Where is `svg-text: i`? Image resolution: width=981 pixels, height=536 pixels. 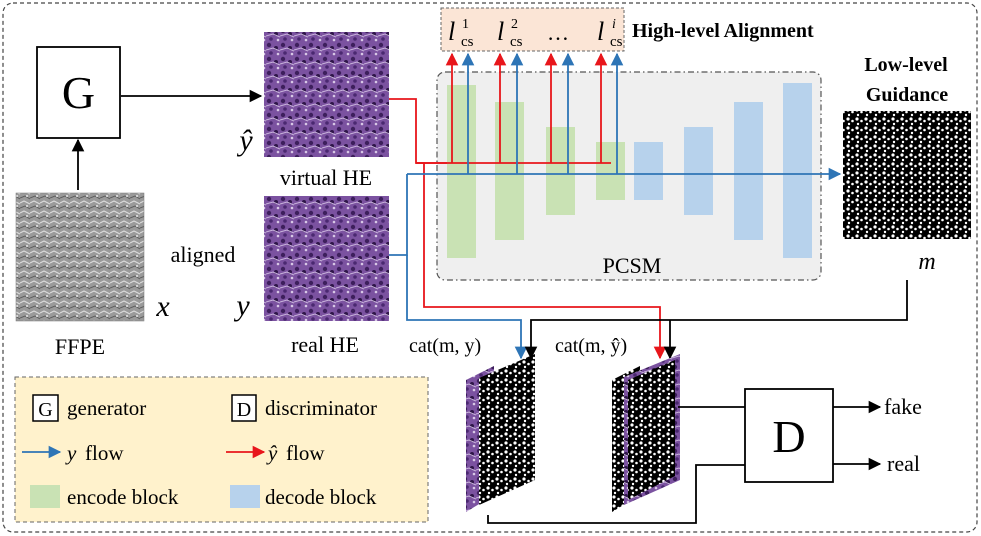 svg-text: i is located at coordinates (614, 24).